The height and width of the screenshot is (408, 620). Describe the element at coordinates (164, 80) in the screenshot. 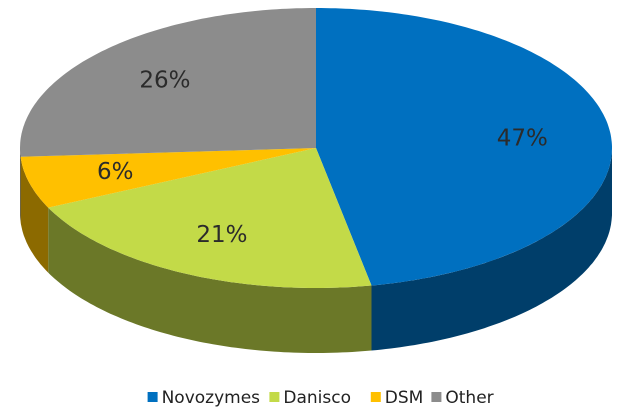

I see `value-label: 26%` at that location.